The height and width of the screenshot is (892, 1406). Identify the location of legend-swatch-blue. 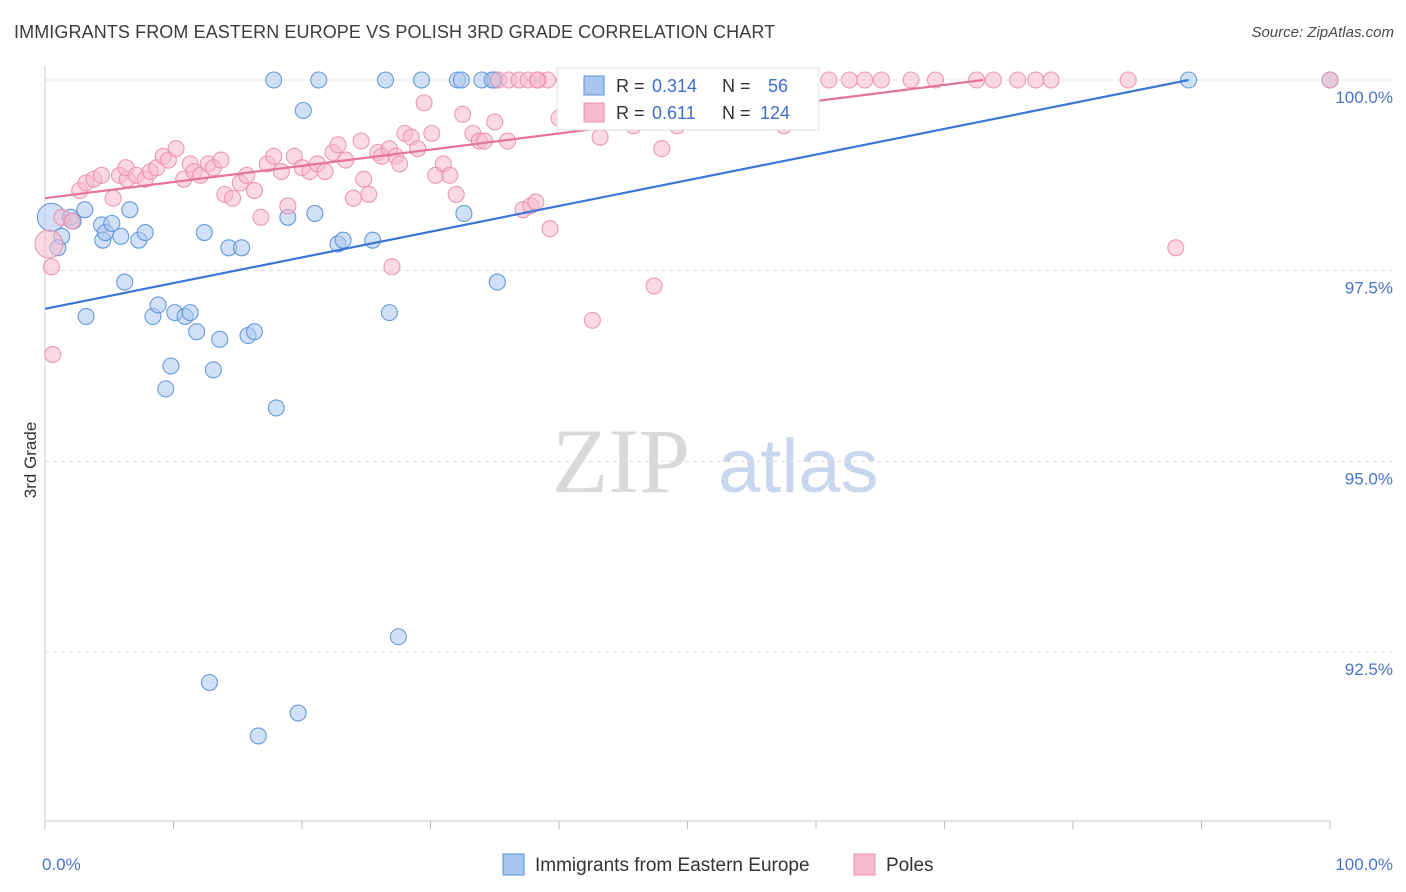
(594, 85).